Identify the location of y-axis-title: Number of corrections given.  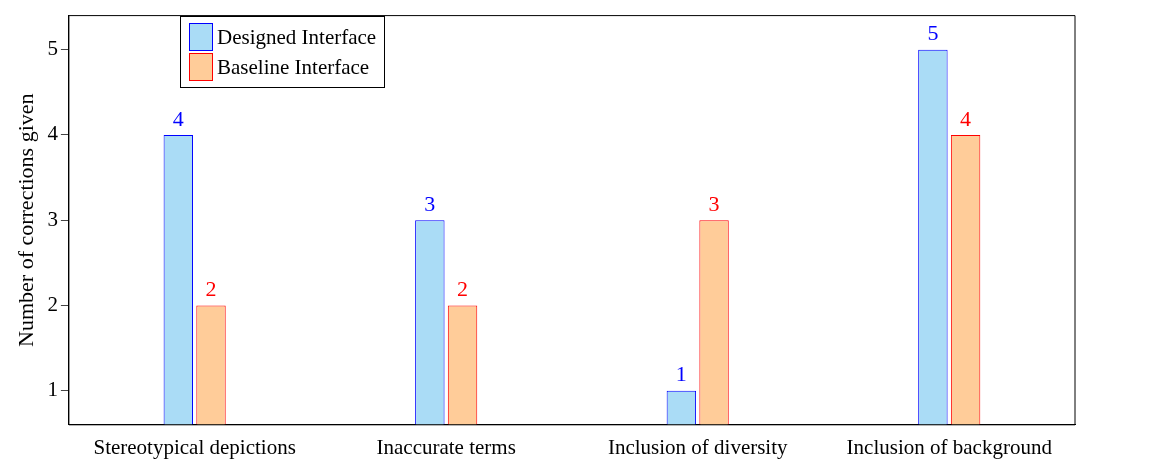
(25, 220).